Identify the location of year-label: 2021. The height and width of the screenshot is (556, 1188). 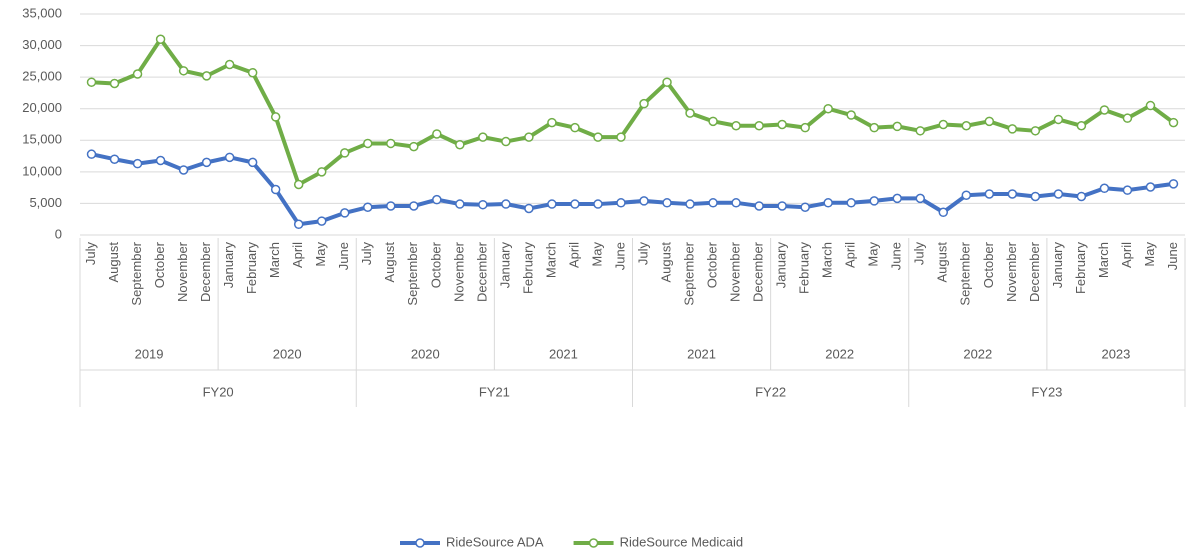
(563, 353).